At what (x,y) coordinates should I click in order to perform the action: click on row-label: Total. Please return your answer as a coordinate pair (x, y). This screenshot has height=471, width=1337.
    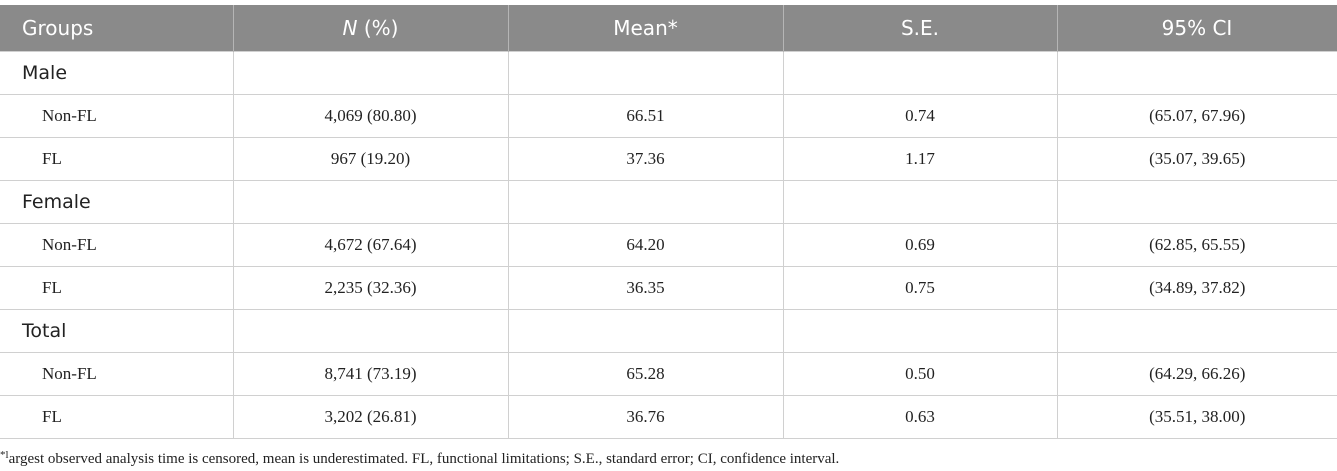
    Looking at the image, I should click on (117, 331).